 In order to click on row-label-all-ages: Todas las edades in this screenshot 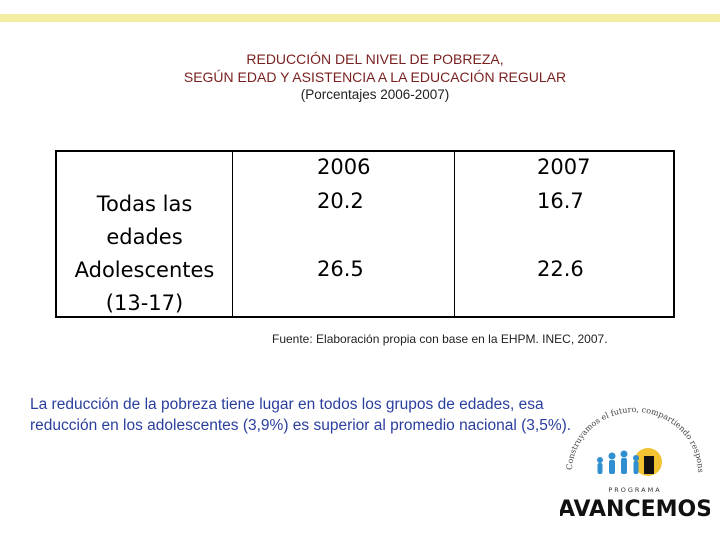, I will do `click(144, 220)`.